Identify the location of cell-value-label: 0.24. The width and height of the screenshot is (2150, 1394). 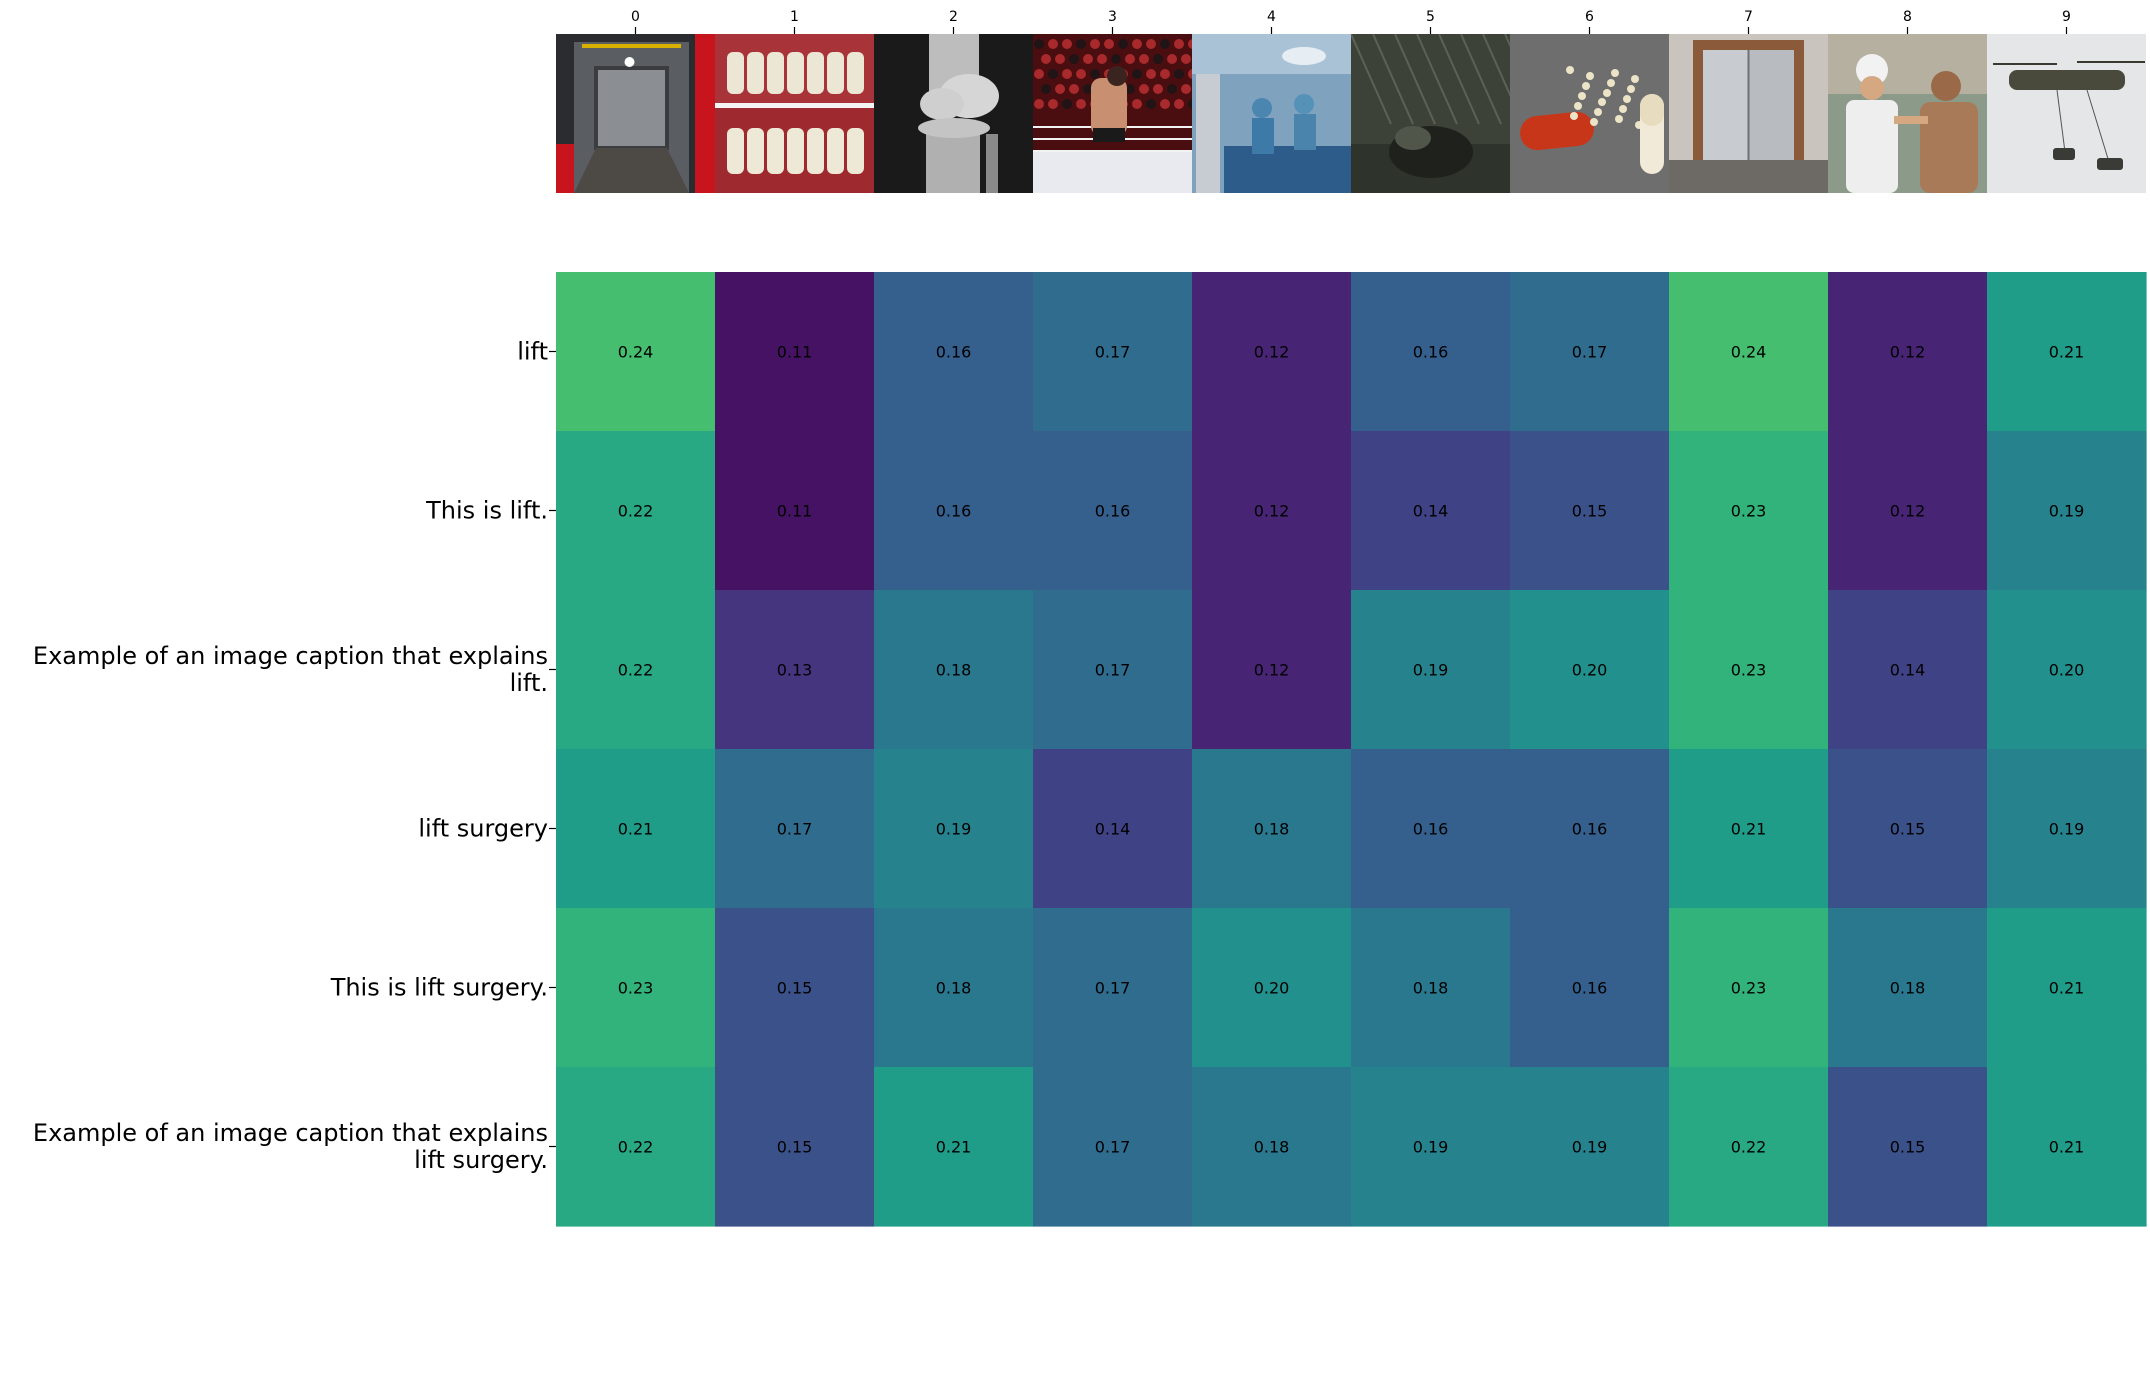
(1749, 352).